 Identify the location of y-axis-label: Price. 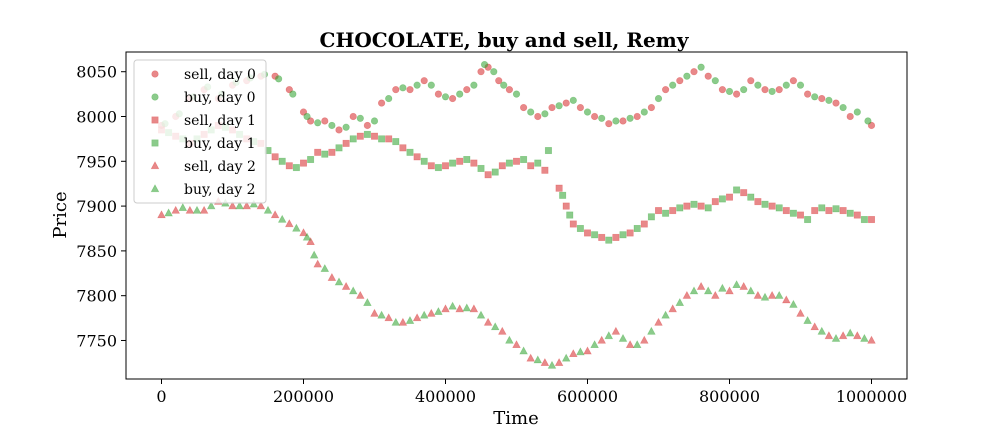
(60, 214).